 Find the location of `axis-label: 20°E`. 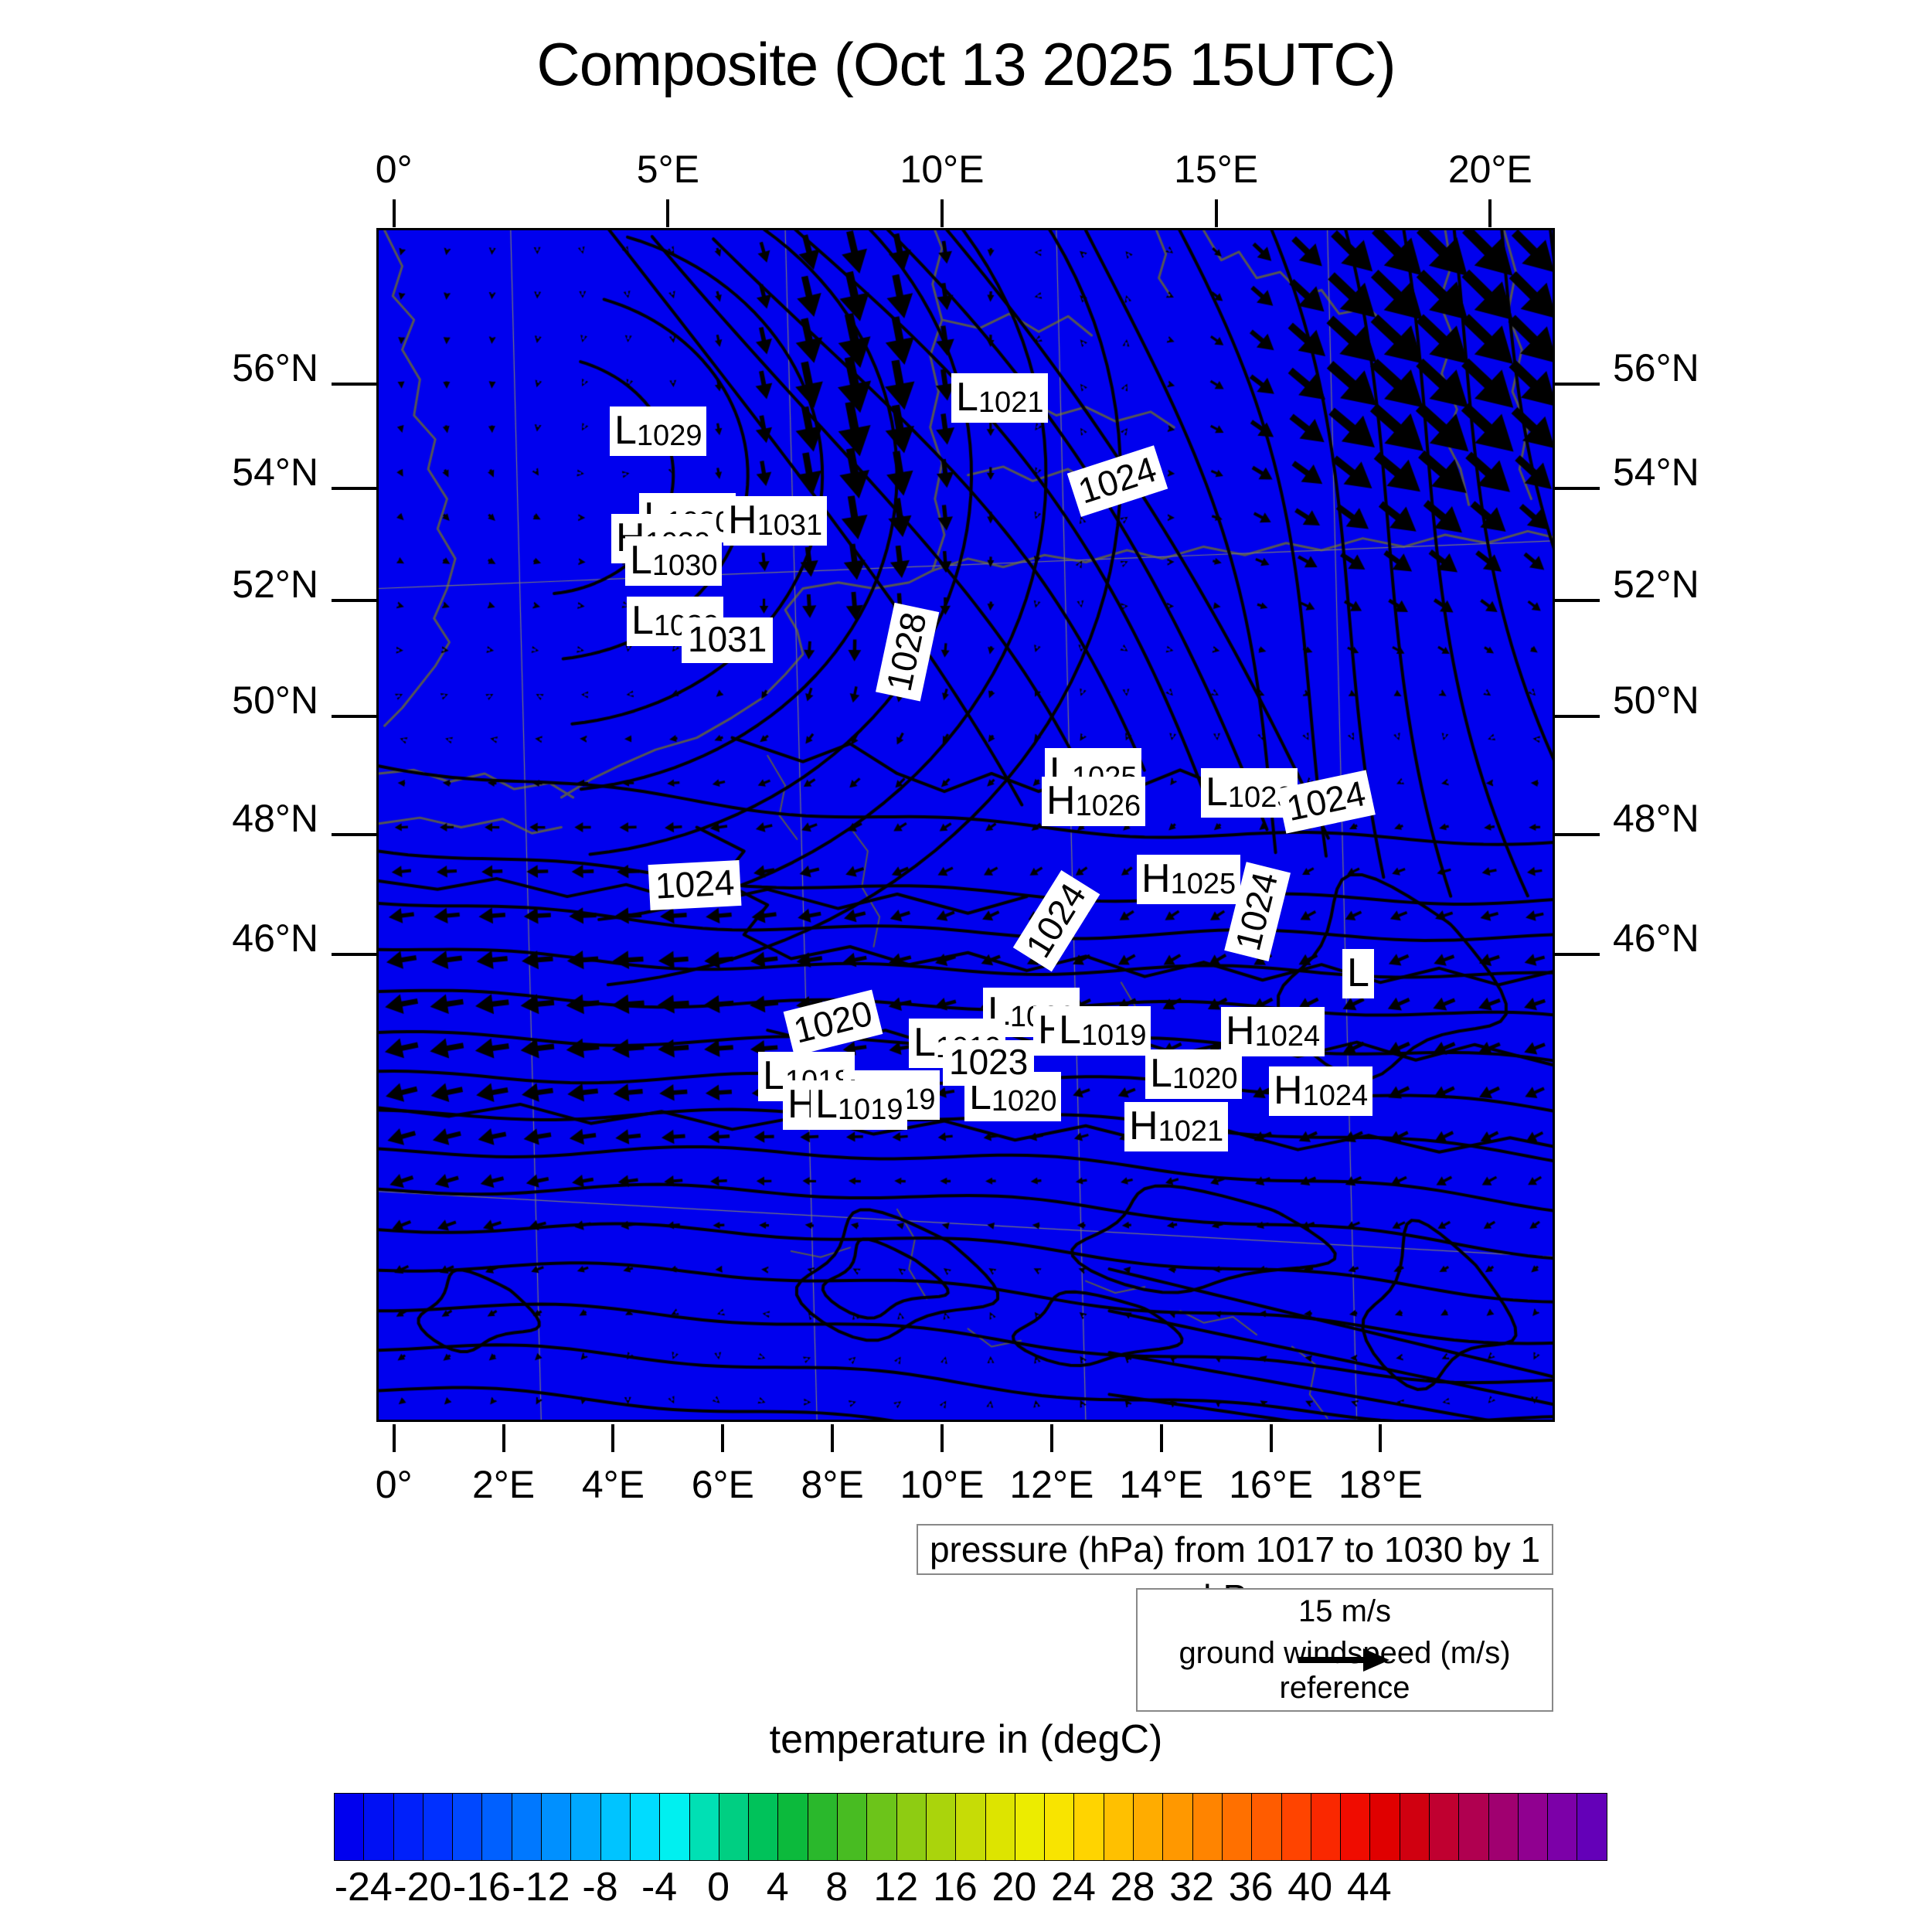

axis-label: 20°E is located at coordinates (1490, 169).